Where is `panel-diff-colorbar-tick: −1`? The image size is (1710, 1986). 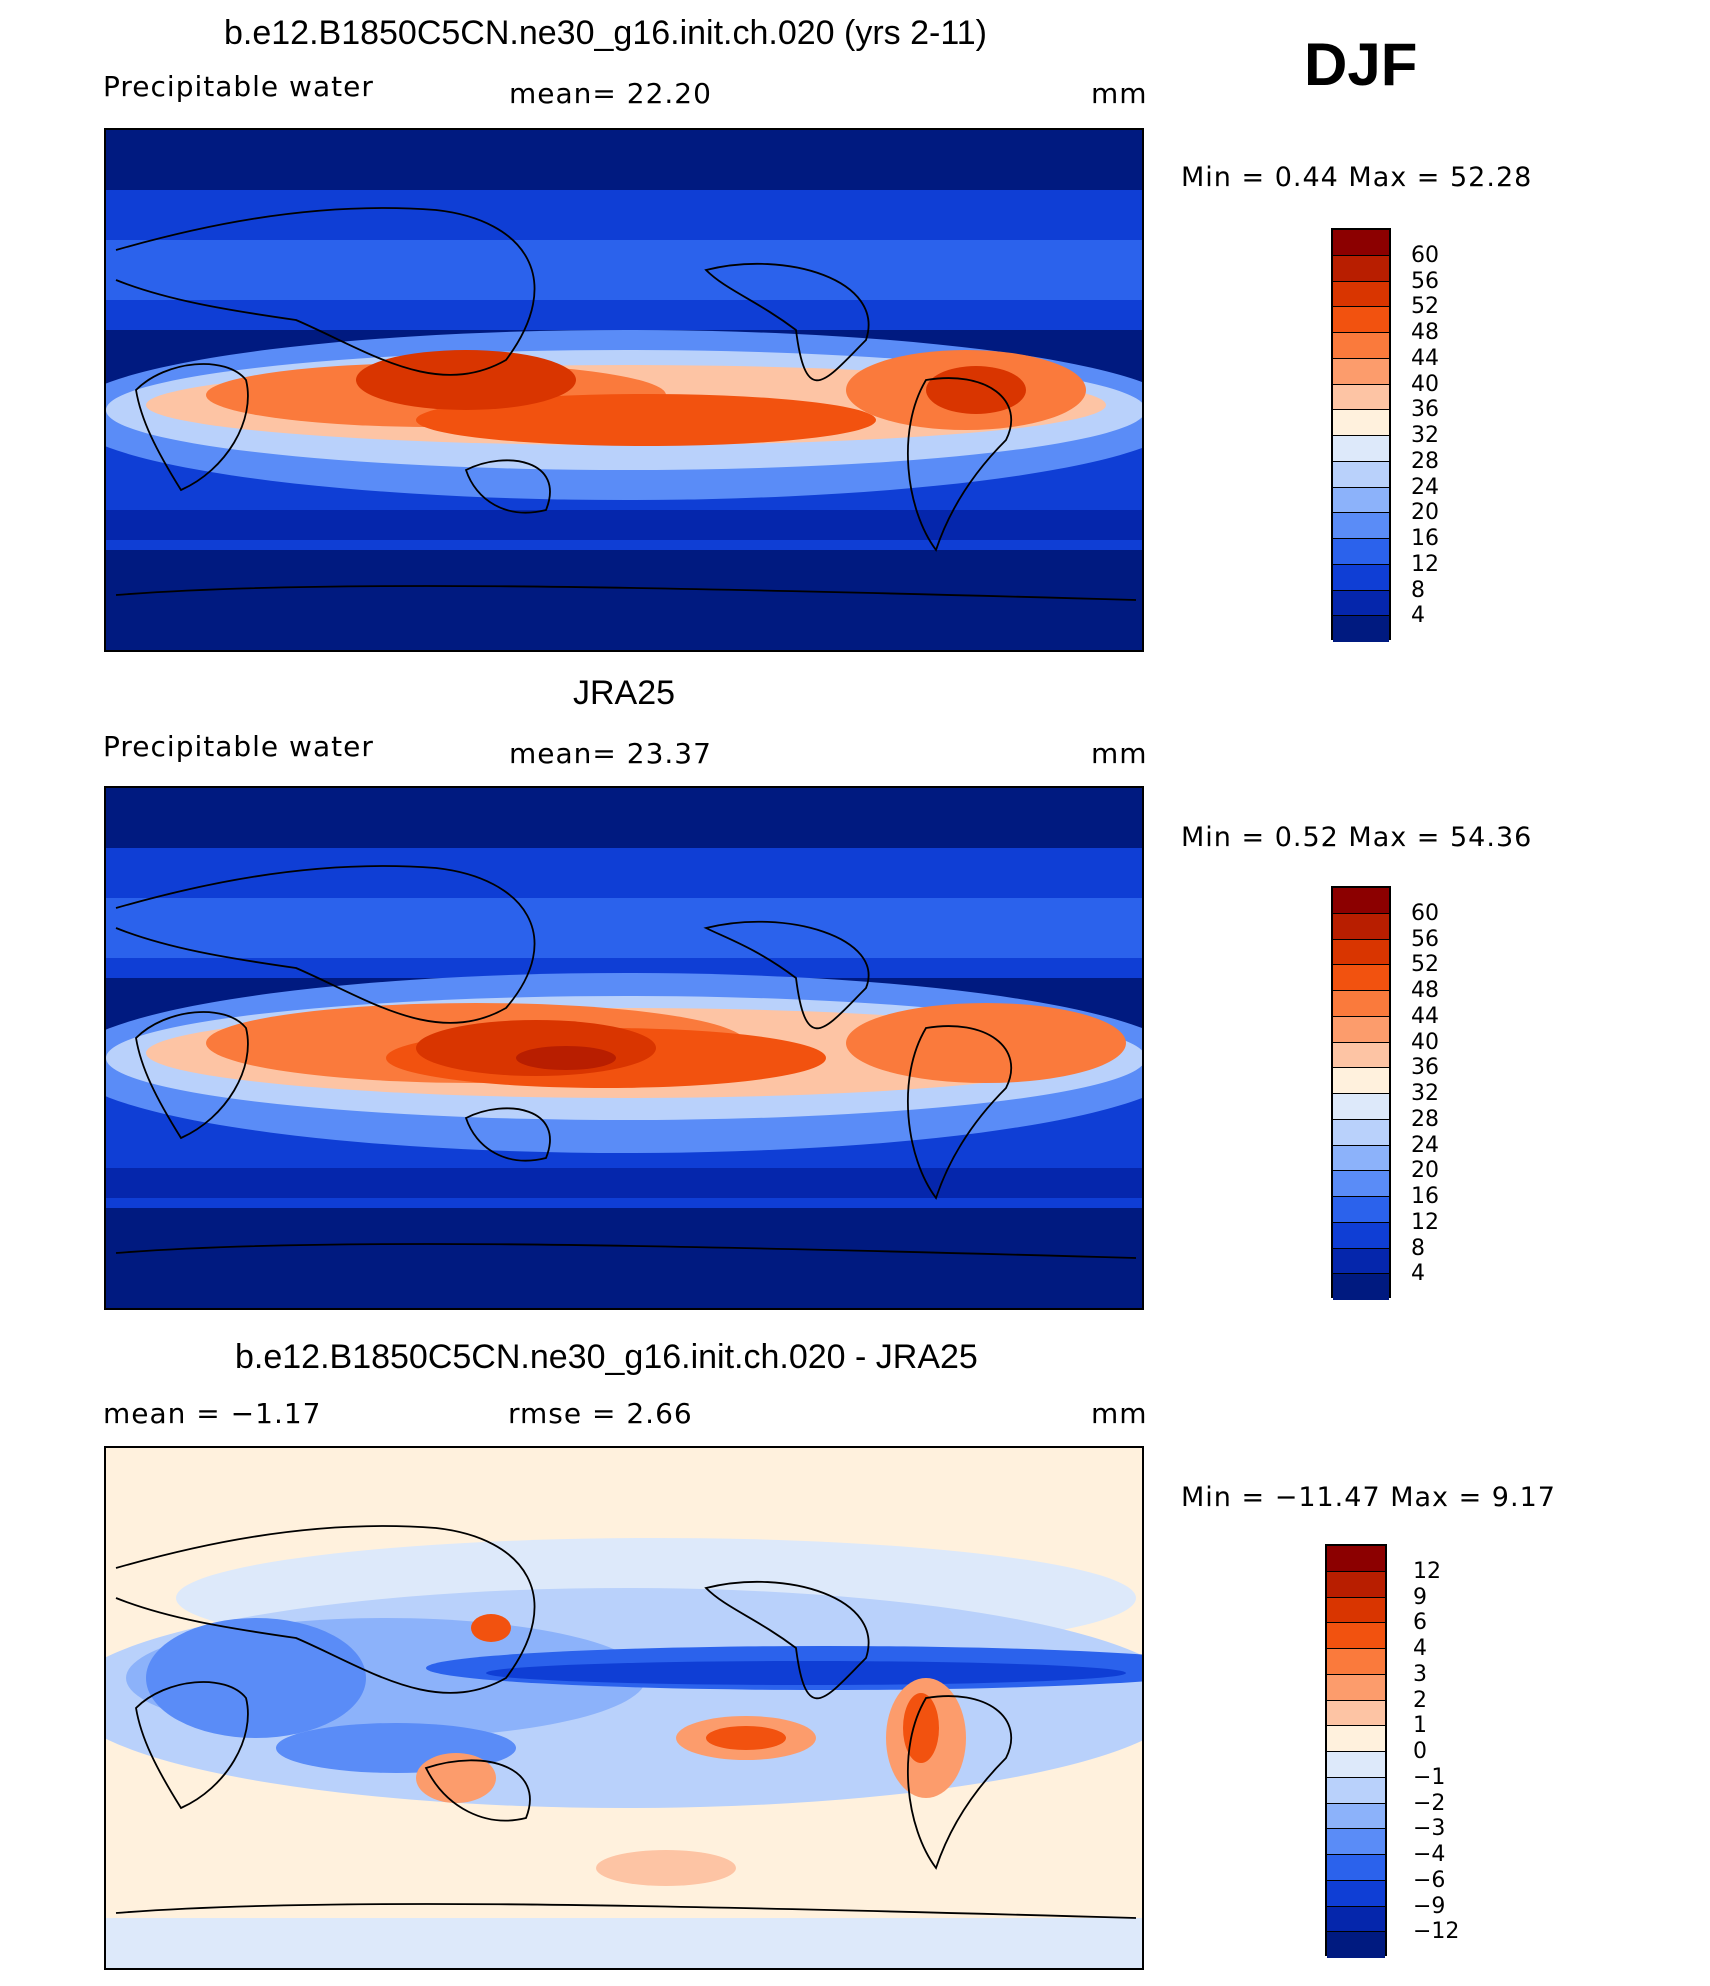
panel-diff-colorbar-tick: −1 is located at coordinates (1429, 1777).